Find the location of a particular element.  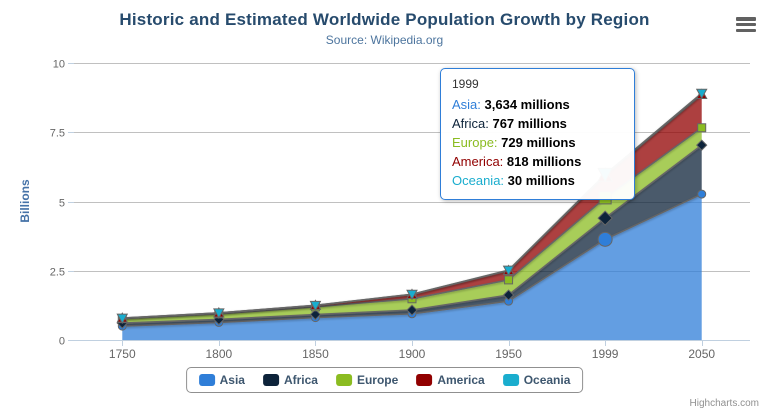

marker-oceania-1900 is located at coordinates (412, 295).